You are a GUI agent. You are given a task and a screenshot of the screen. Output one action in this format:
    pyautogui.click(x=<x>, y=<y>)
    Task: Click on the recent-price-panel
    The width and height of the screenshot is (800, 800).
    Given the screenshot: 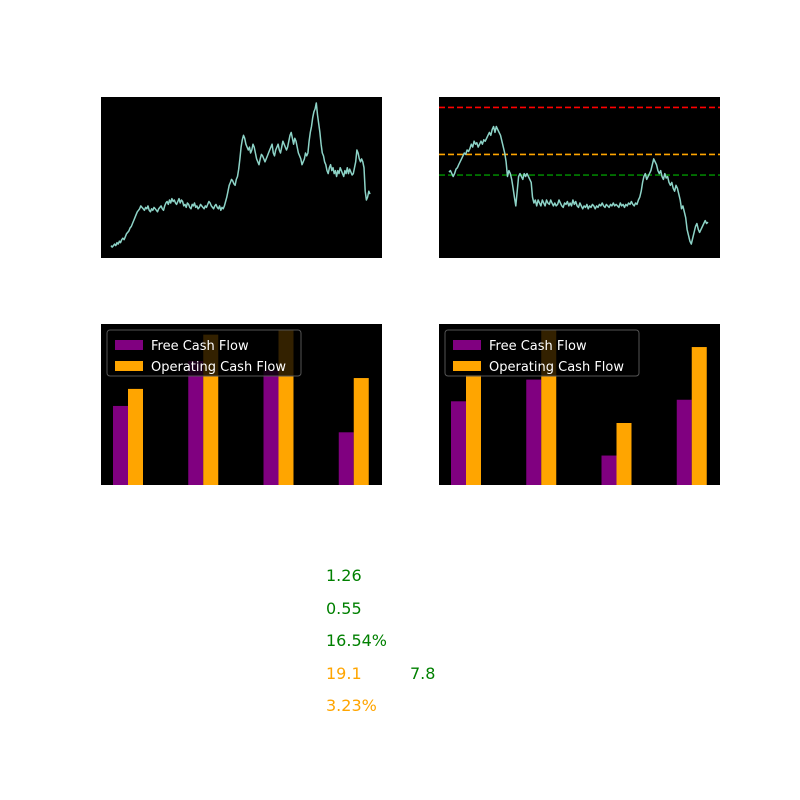 What is the action you would take?
    pyautogui.click(x=579, y=177)
    